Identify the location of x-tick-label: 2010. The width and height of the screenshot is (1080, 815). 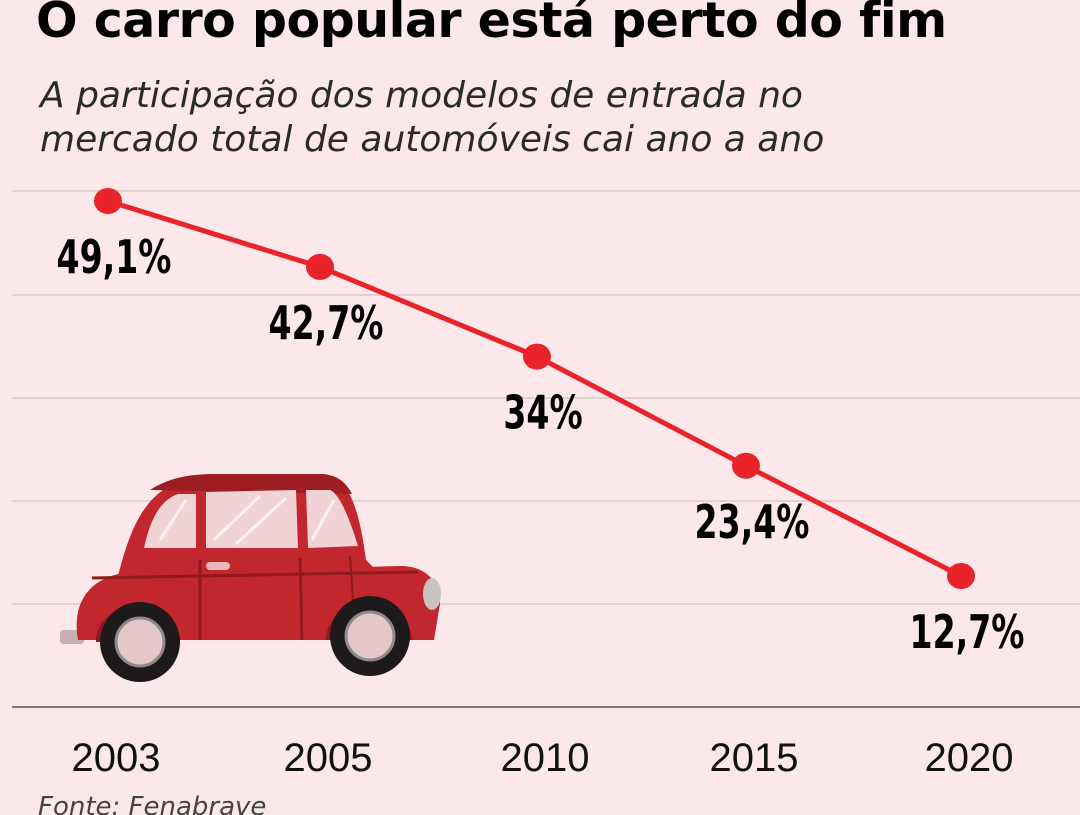
(545, 758).